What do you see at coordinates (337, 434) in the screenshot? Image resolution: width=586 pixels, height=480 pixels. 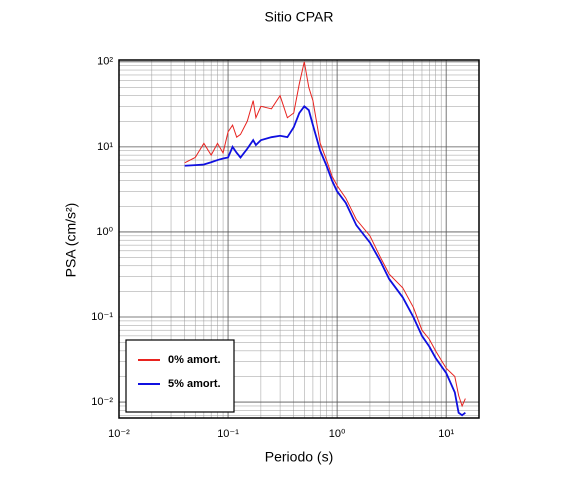 I see `x-tick-label: 10⁰` at bounding box center [337, 434].